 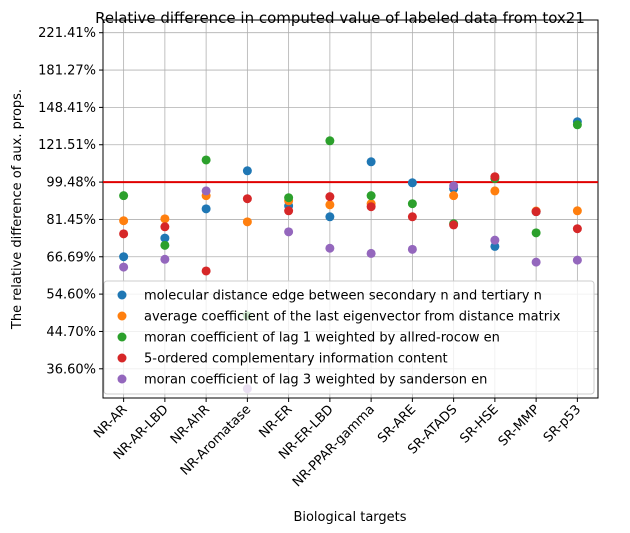 I want to click on y-tick-label: 36.60%, so click(x=71, y=369).